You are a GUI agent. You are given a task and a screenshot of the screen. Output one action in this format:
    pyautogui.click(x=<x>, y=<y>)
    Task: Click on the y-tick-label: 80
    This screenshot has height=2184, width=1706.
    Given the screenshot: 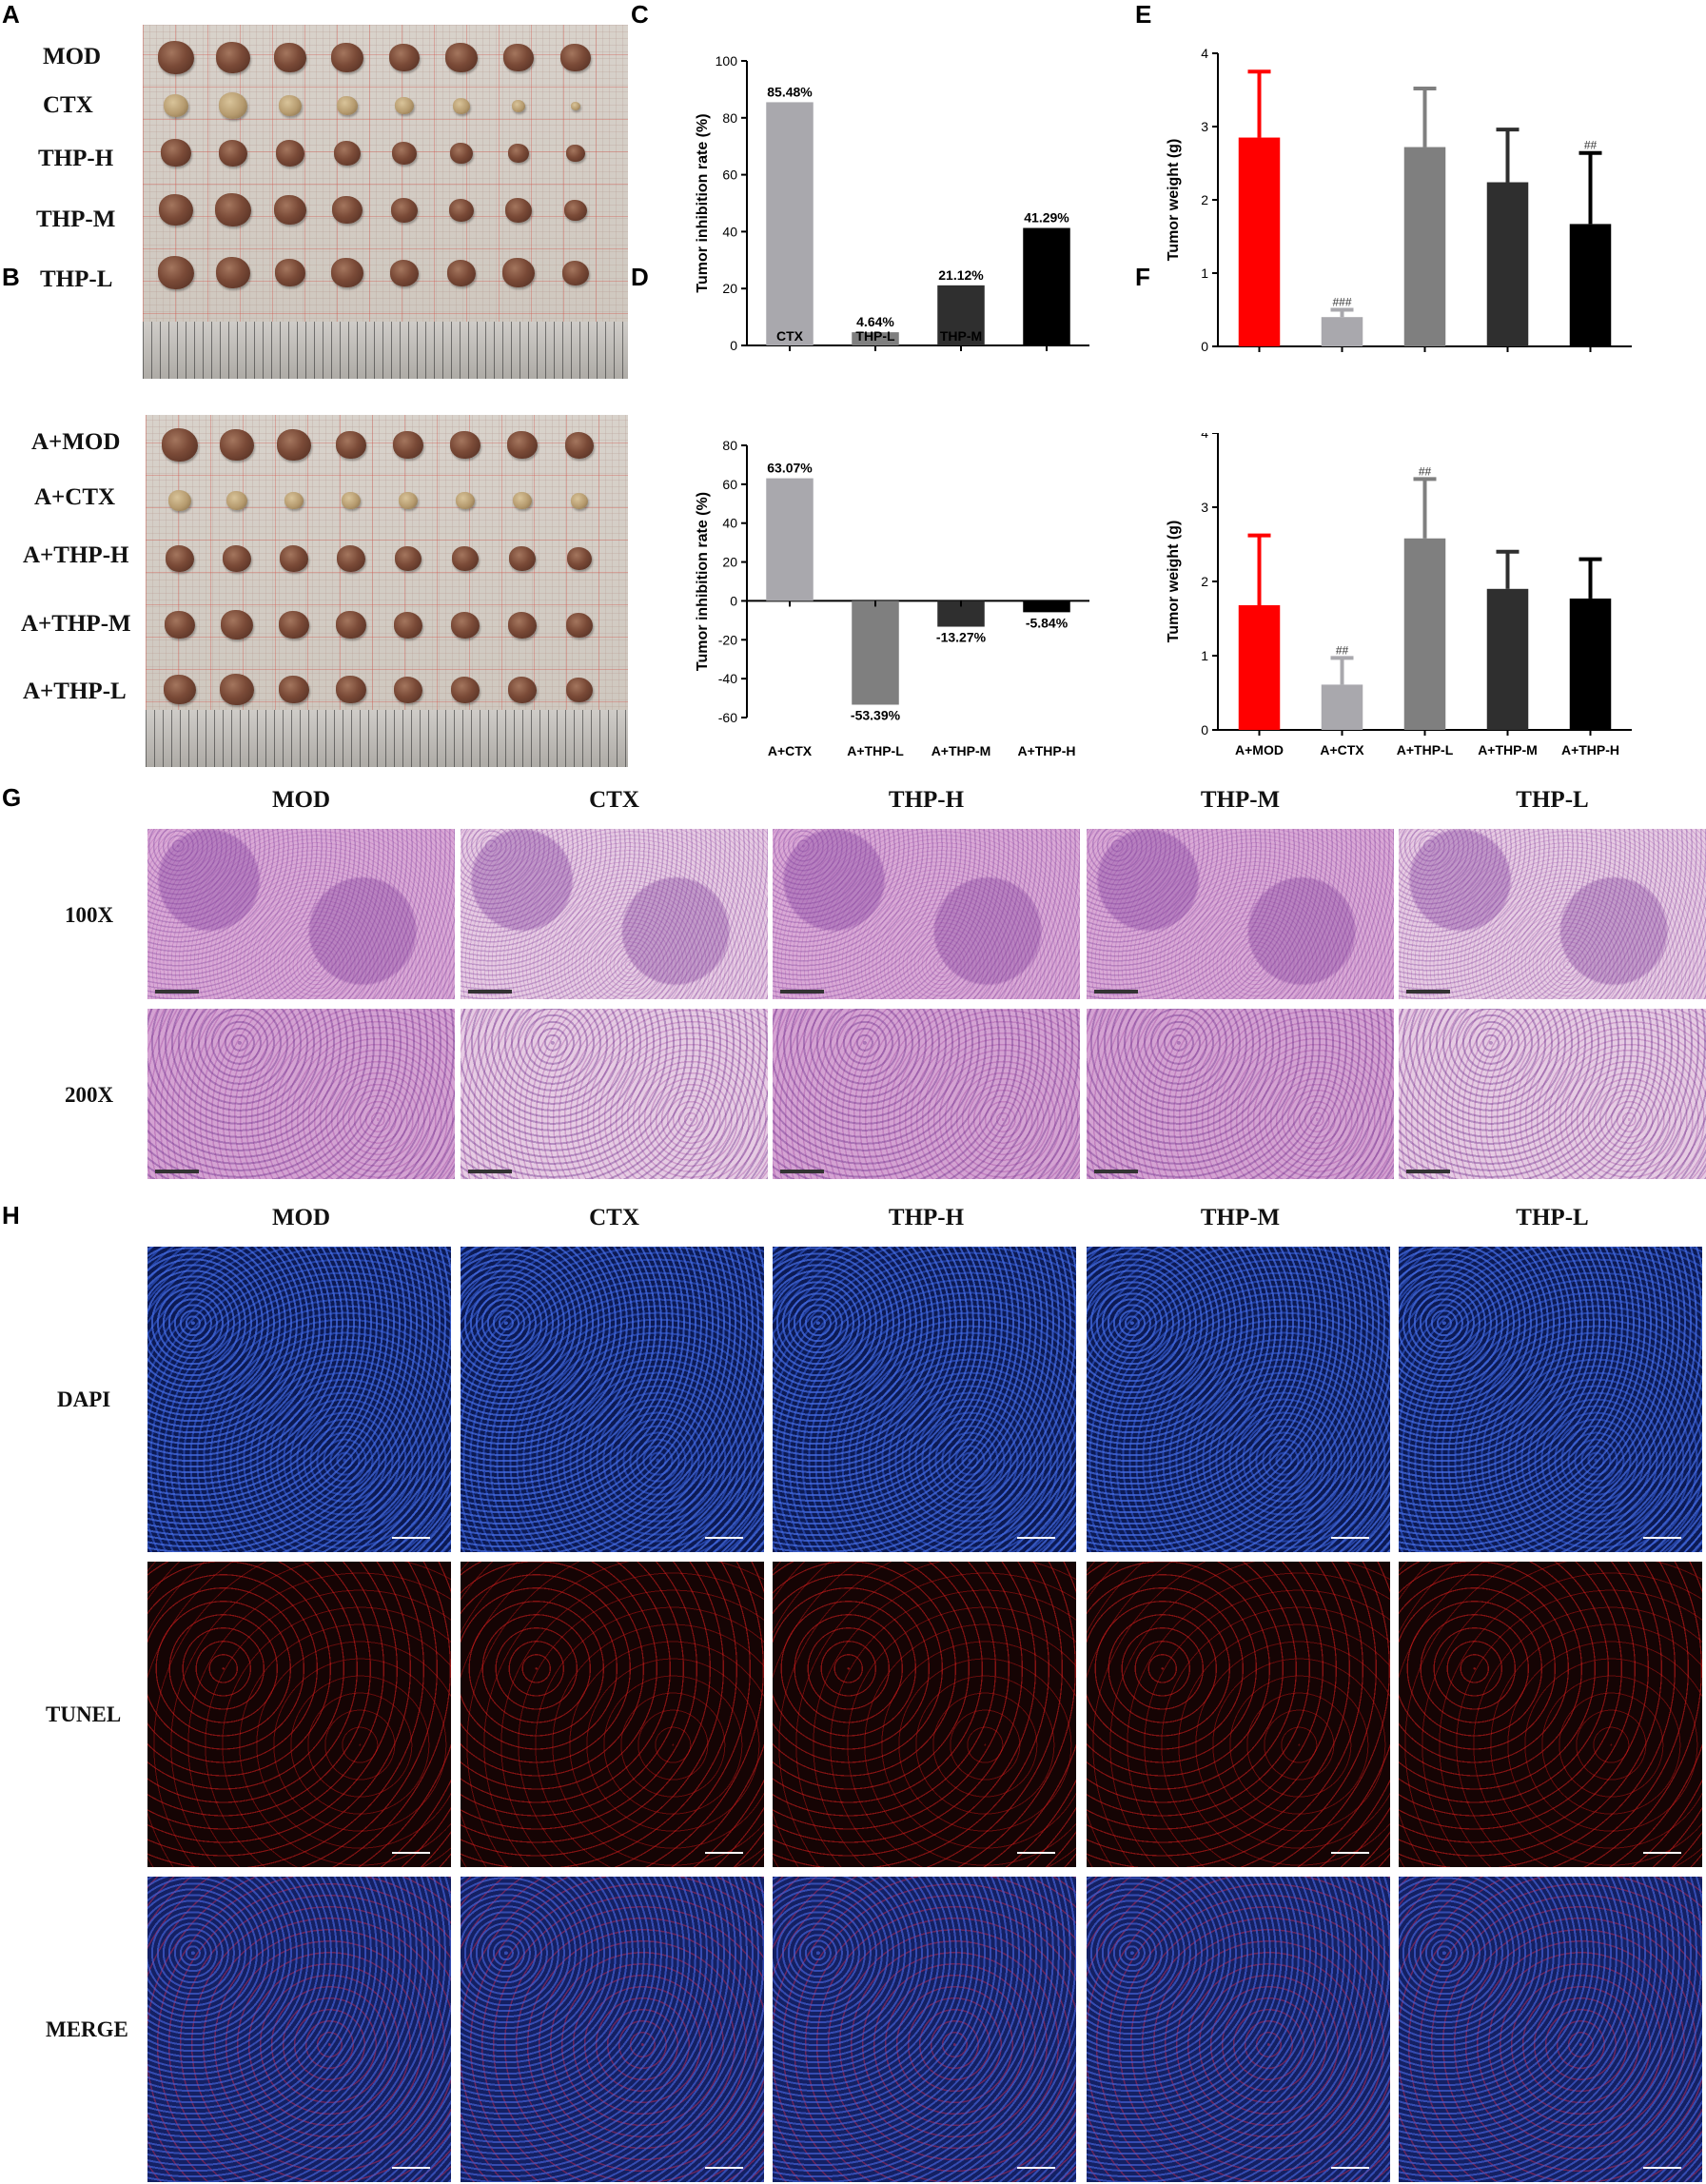 What is the action you would take?
    pyautogui.click(x=729, y=118)
    